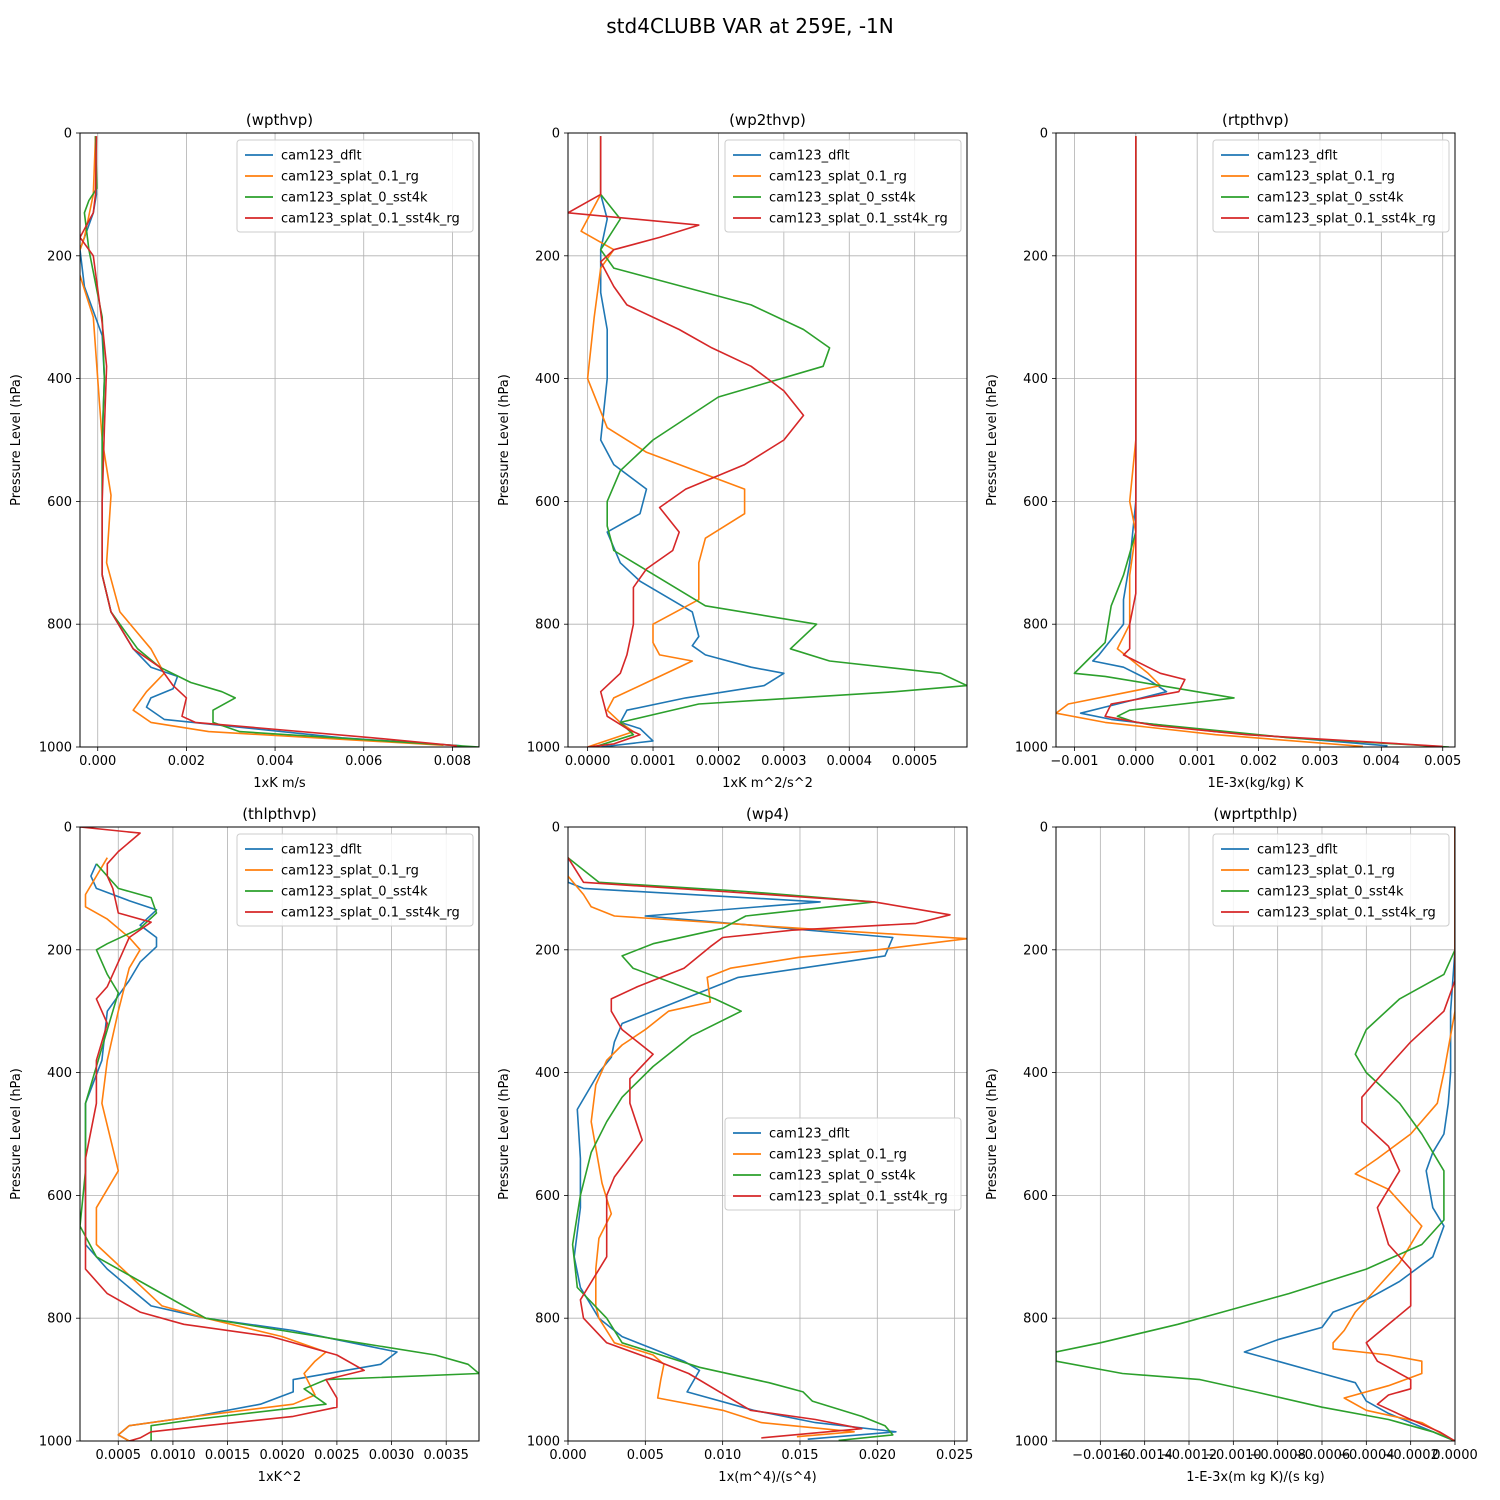 Image resolution: width=1500 pixels, height=1500 pixels. What do you see at coordinates (850, 761) in the screenshot?
I see `x-tick-label: 0.0004` at bounding box center [850, 761].